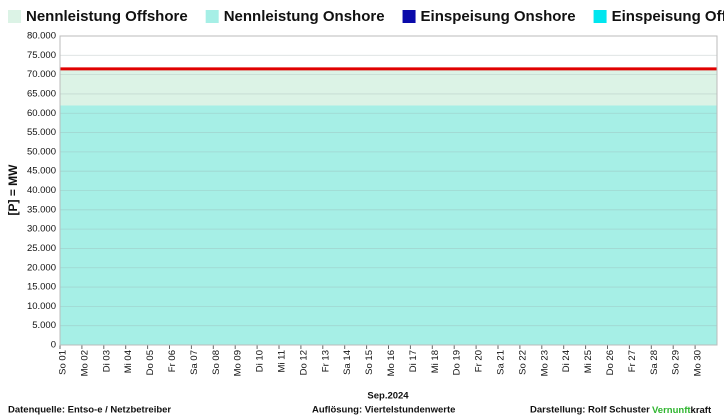  What do you see at coordinates (435, 361) in the screenshot?
I see `x-tick-label: Mi 18` at bounding box center [435, 361].